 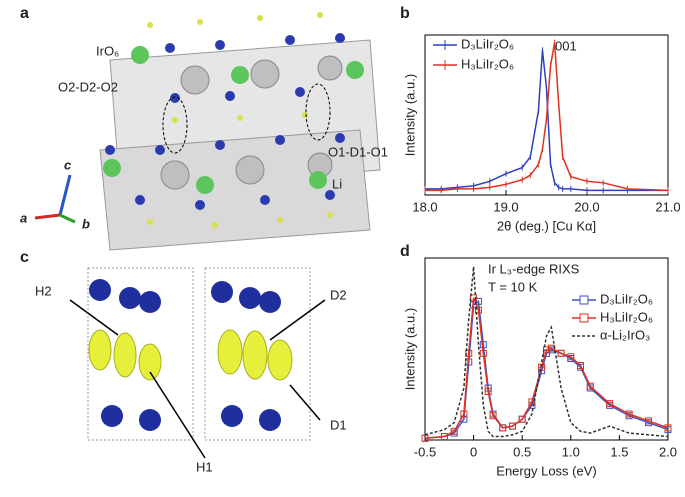 What do you see at coordinates (68, 164) in the screenshot?
I see `axis-label: c` at bounding box center [68, 164].